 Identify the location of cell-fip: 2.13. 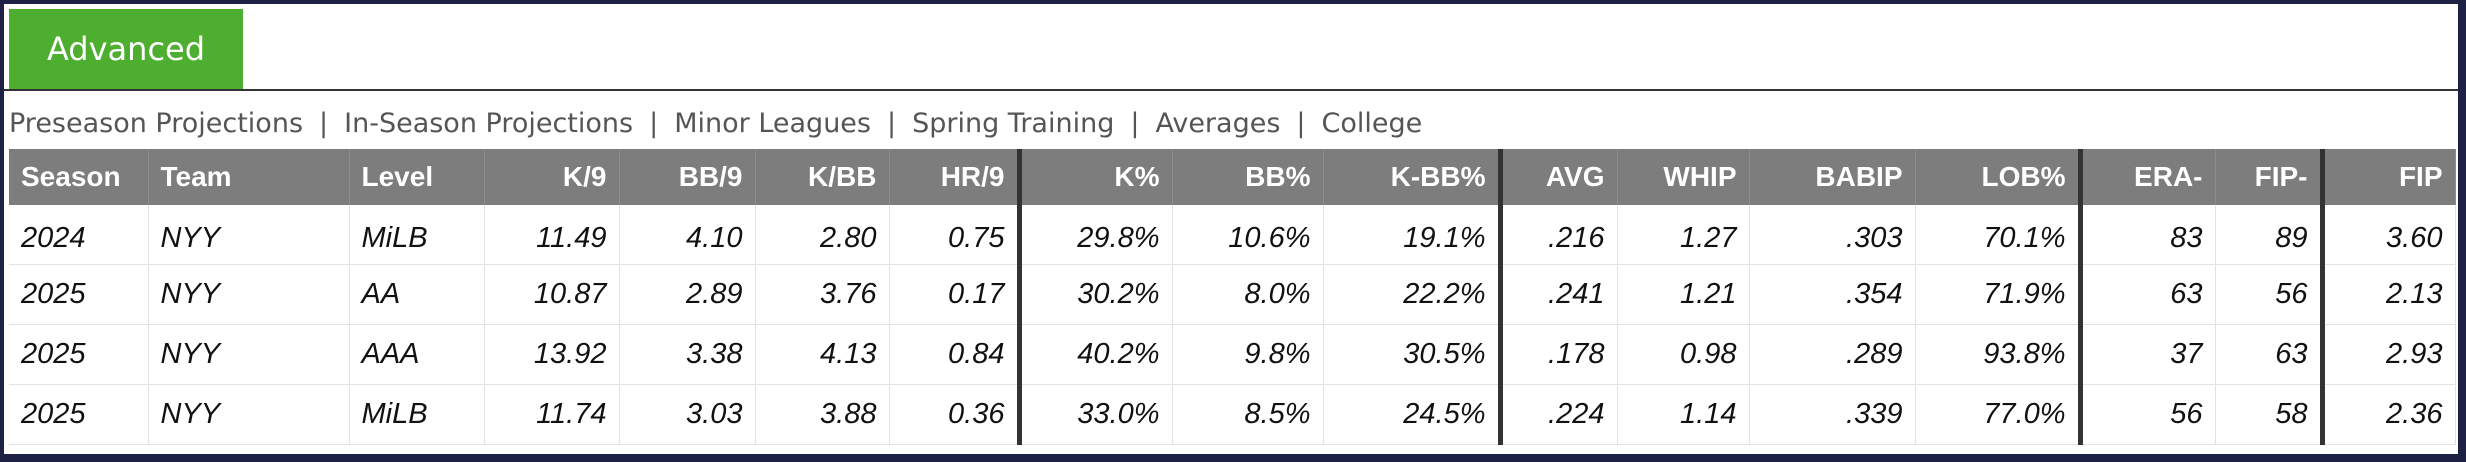
(2389, 294).